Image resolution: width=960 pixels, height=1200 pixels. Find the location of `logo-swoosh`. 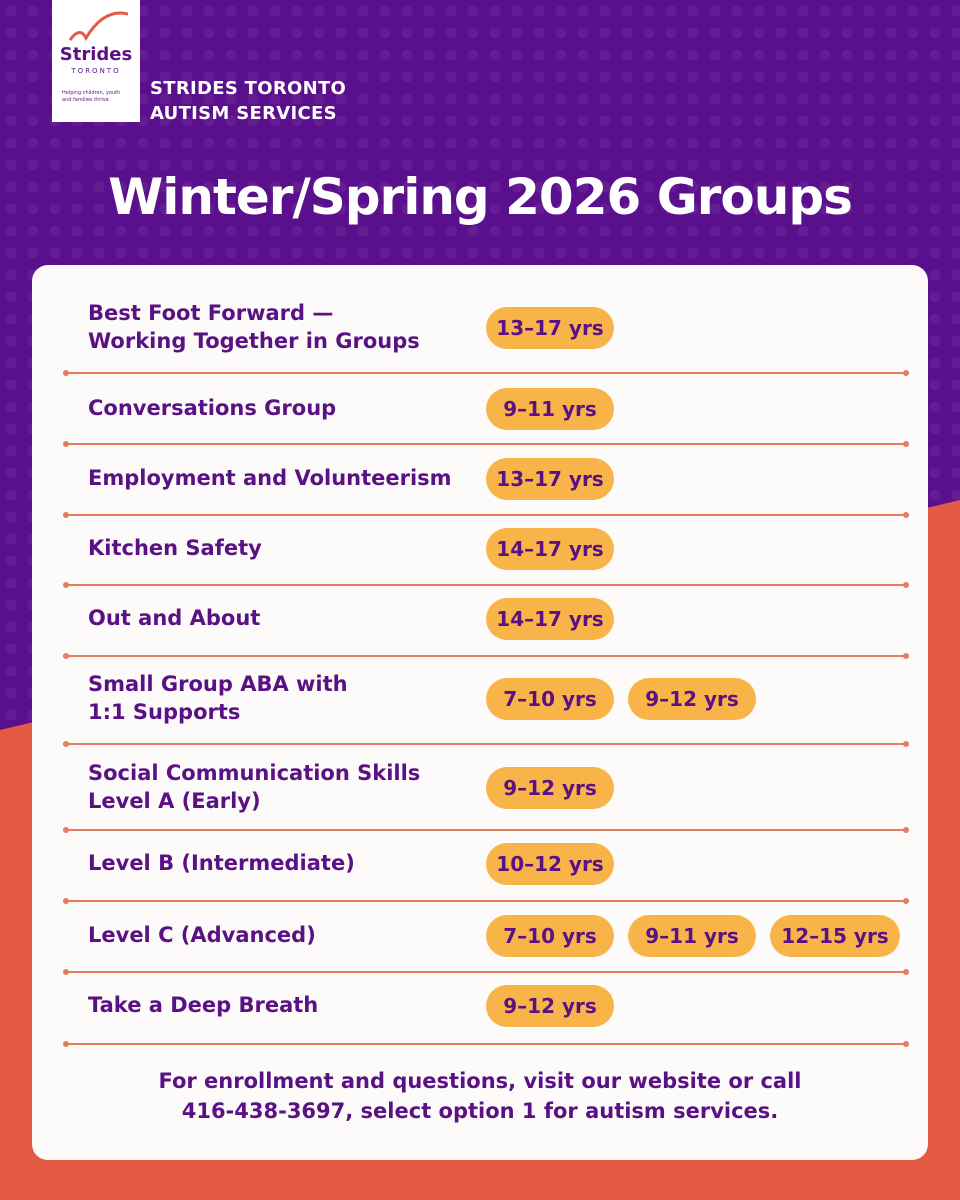

logo-swoosh is located at coordinates (98, 26).